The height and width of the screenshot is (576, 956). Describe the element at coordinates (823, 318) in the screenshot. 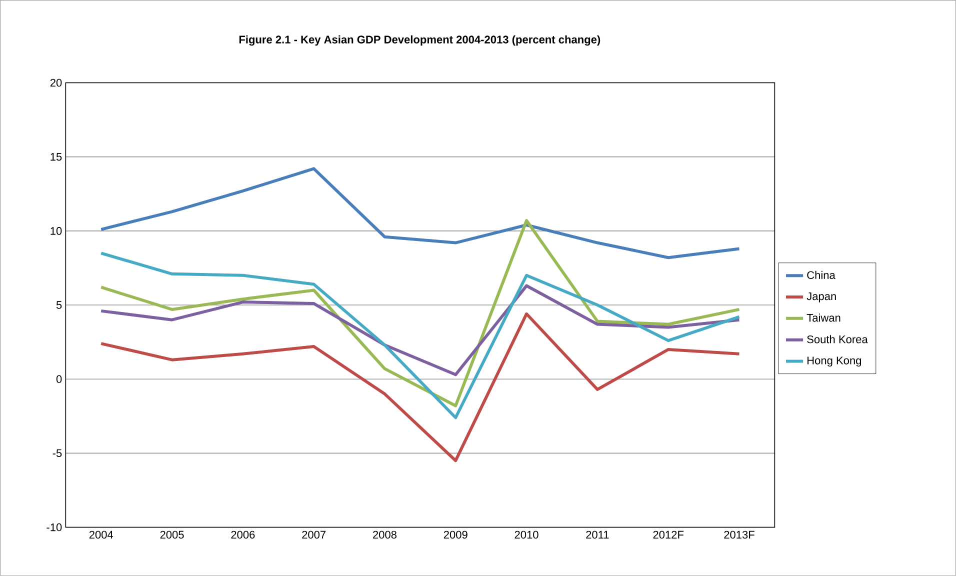

I see `legend-label: Taiwan` at that location.